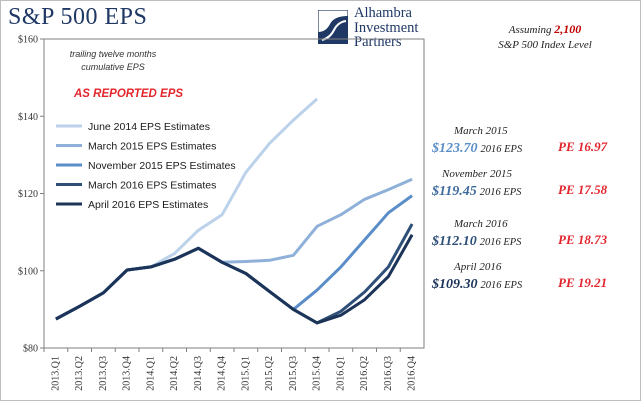 This screenshot has height=401, width=641. I want to click on estimate-pe: PE 16.97, so click(583, 146).